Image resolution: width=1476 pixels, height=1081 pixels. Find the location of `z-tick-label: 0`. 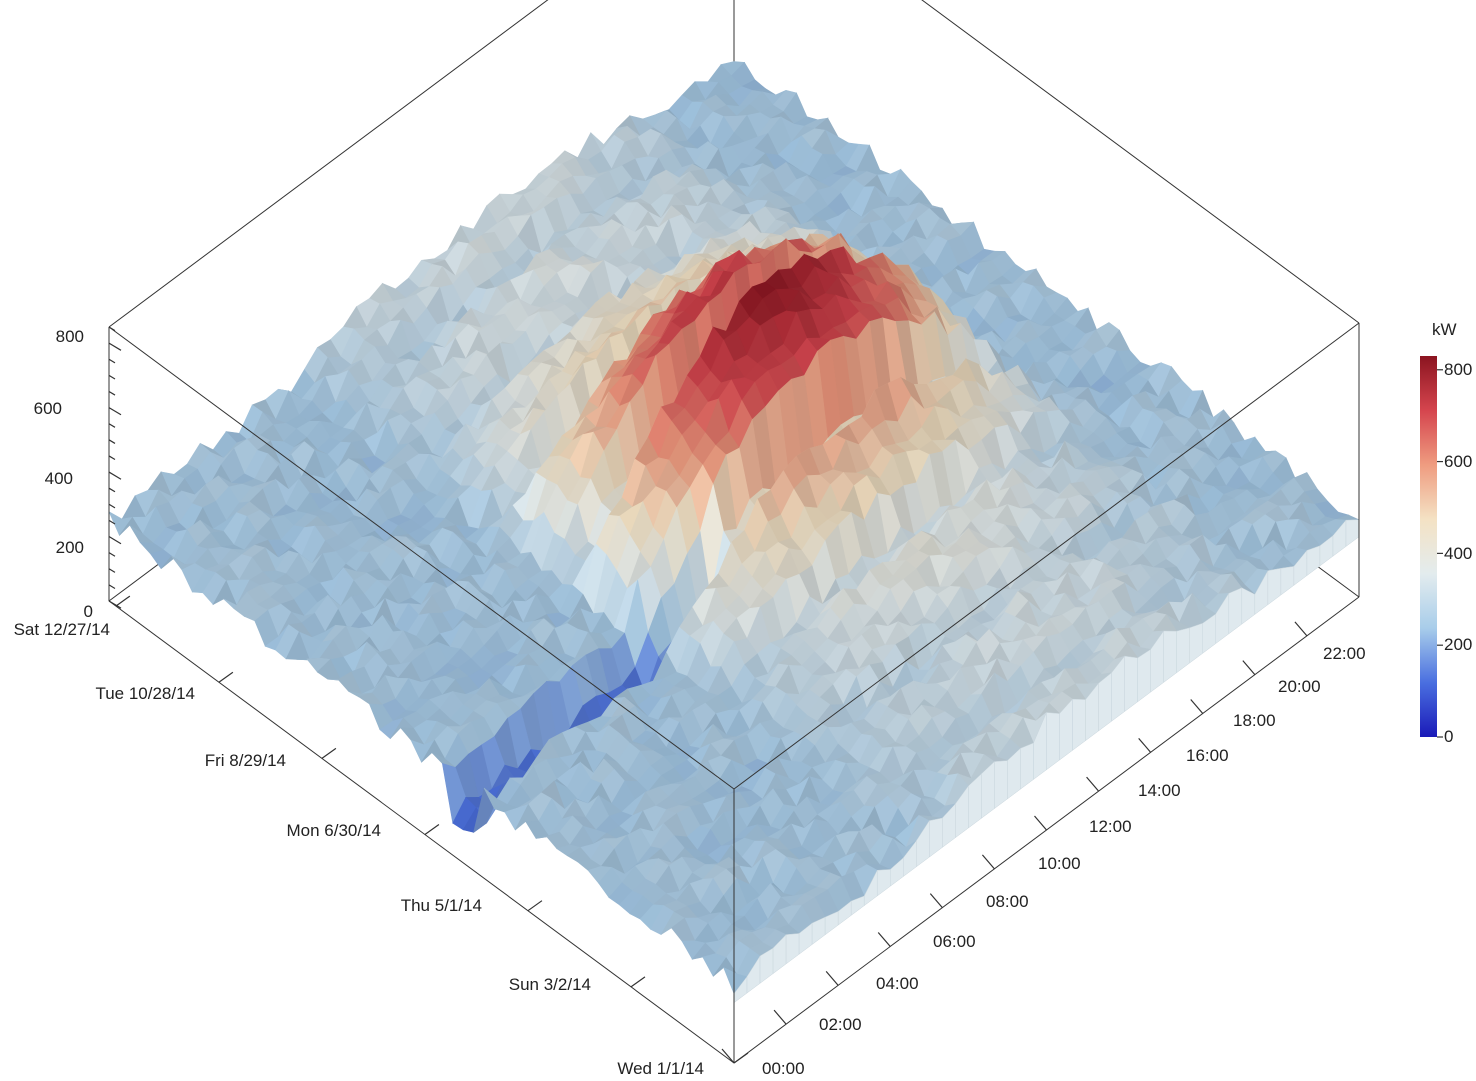

z-tick-label: 0 is located at coordinates (88, 611).